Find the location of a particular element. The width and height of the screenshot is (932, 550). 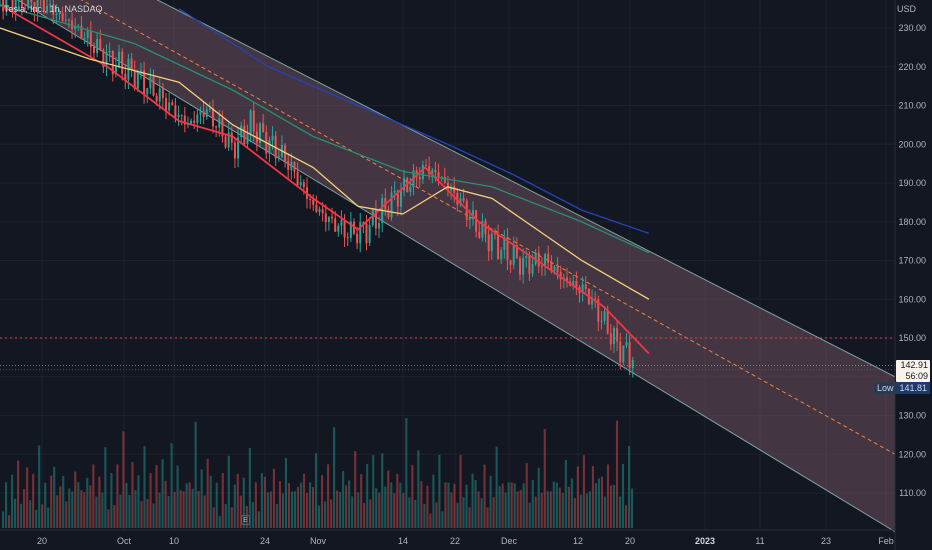

time-axis: 20 Oct 10 24 Nov 14 22 Dec 12 20 2023 11 23 Feb is located at coordinates (447, 537).